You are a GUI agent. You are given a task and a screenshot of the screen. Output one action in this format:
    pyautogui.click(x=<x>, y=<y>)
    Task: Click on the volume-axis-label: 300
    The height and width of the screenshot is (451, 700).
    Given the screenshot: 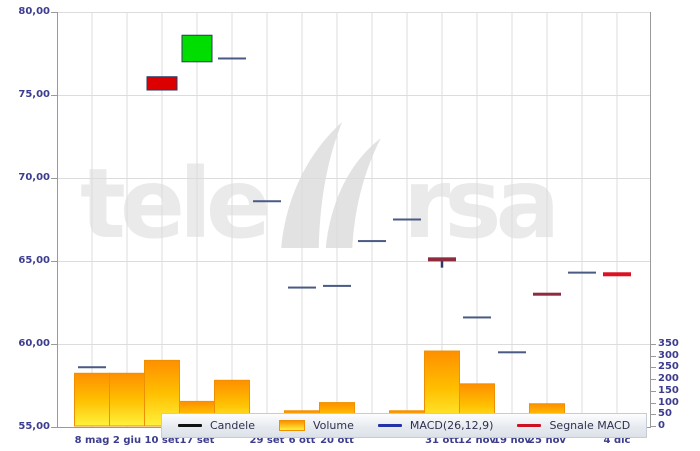 What is the action you would take?
    pyautogui.click(x=668, y=355)
    